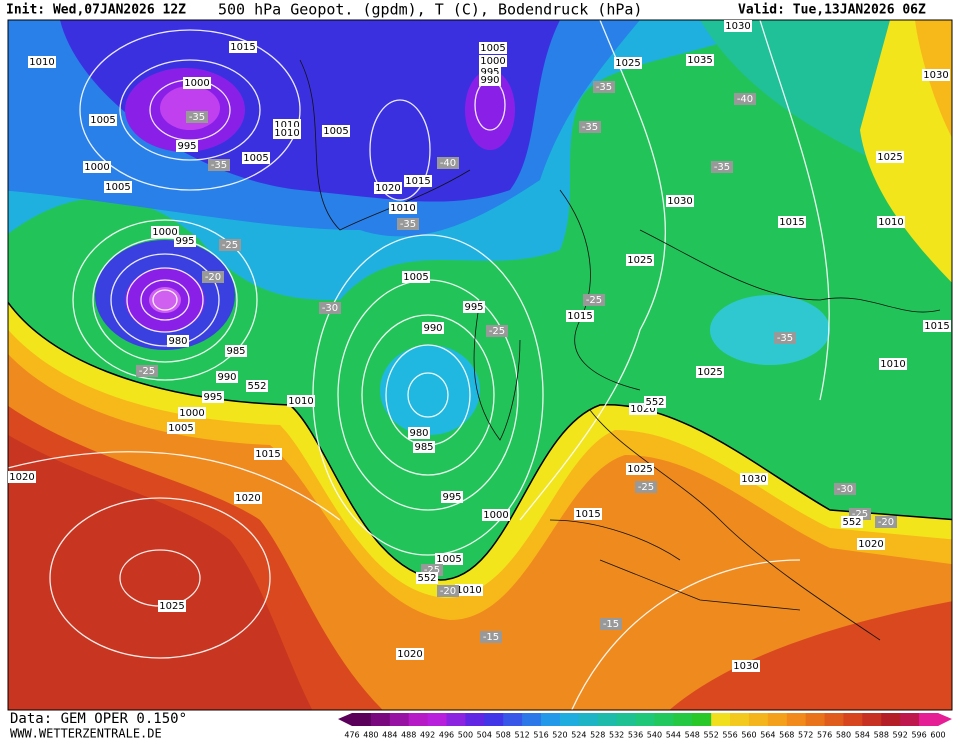  What do you see at coordinates (845, 489) in the screenshot?
I see `temperature-label: -30` at bounding box center [845, 489].